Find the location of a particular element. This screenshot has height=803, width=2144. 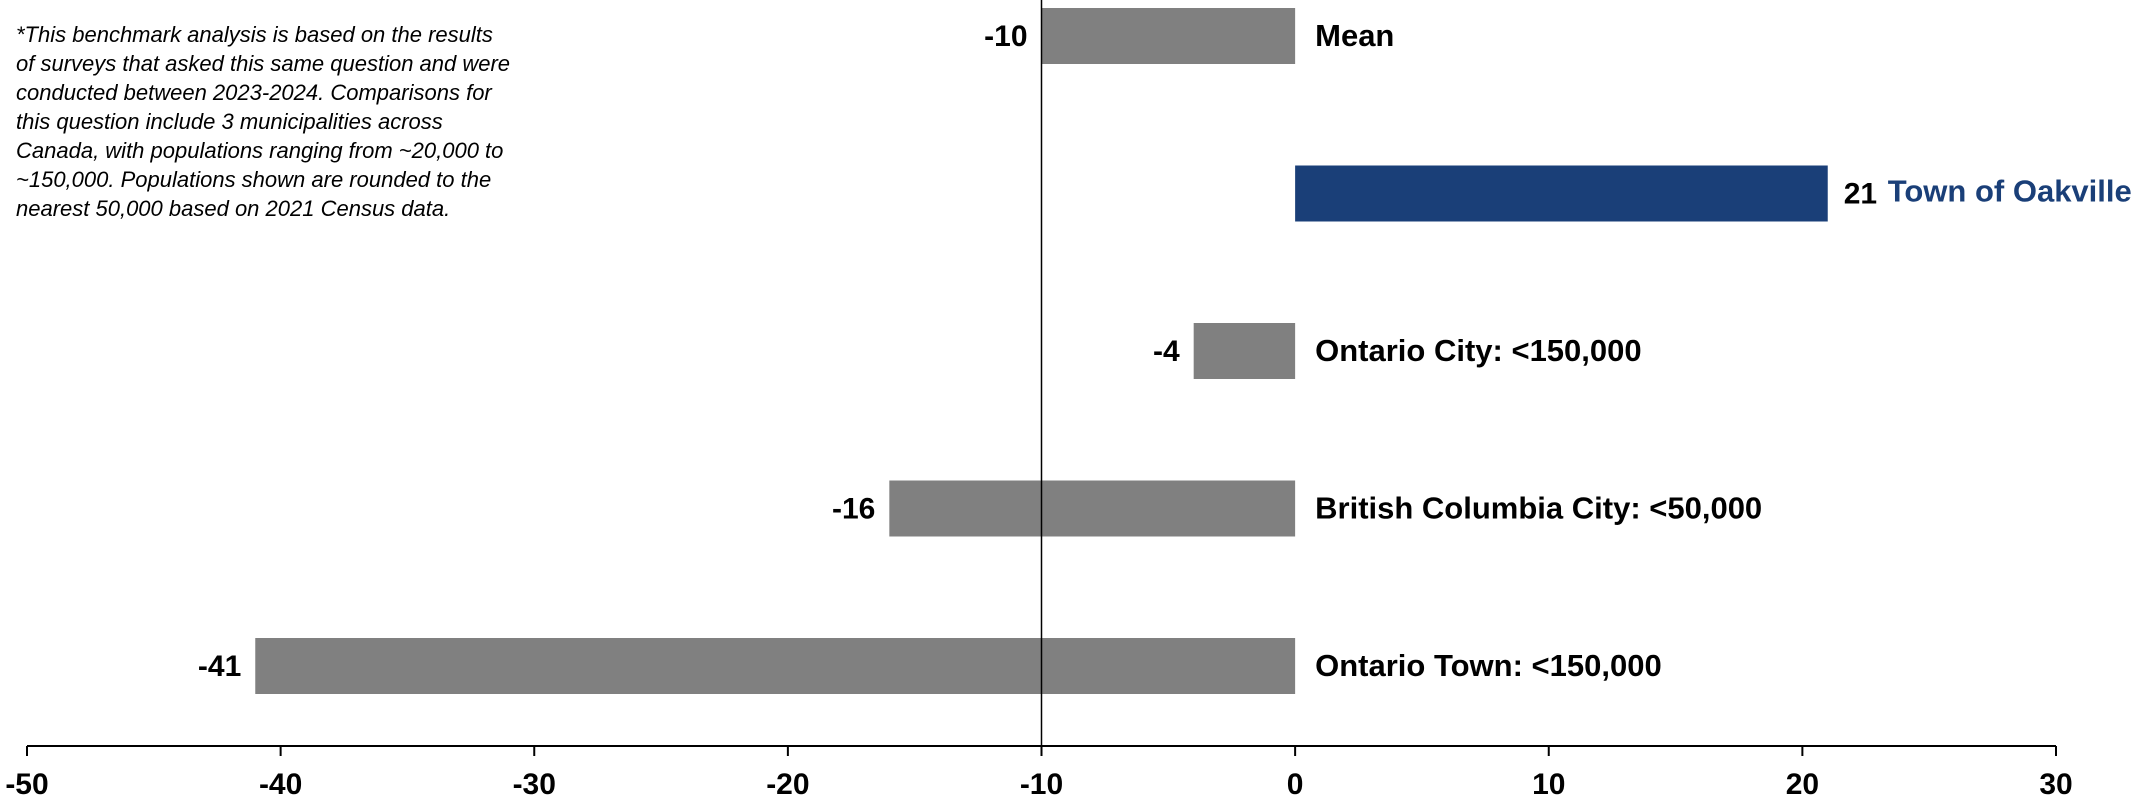

x-tick-label: 10 is located at coordinates (1548, 784).